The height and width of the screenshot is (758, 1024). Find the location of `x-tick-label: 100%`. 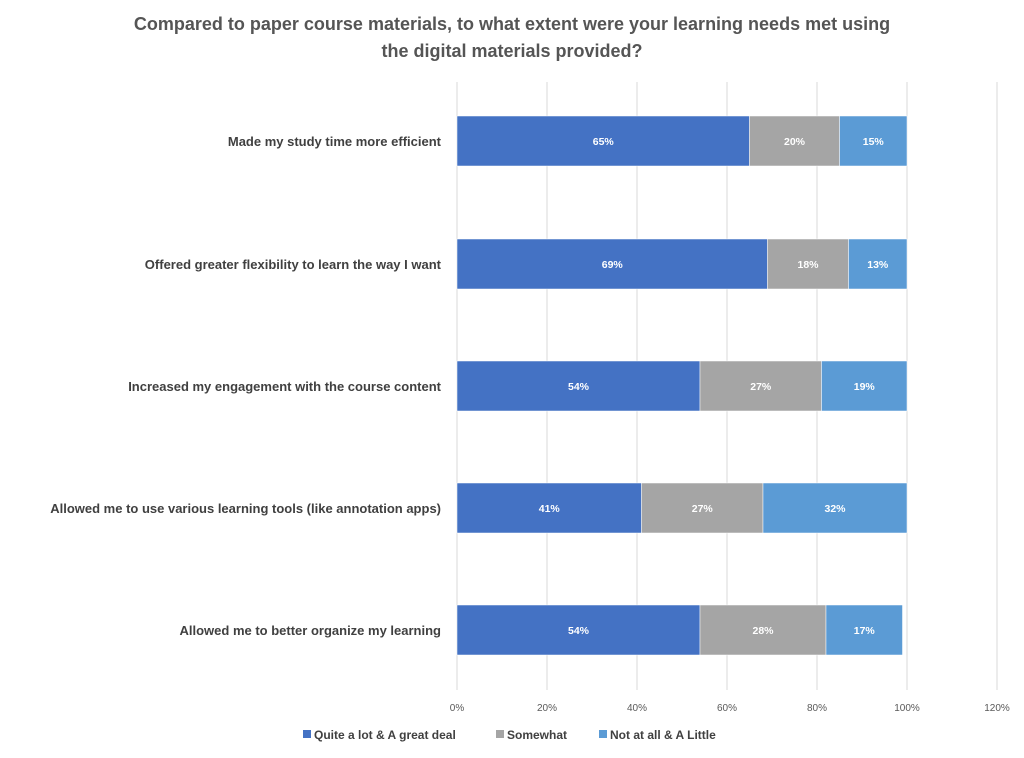

x-tick-label: 100% is located at coordinates (907, 708).